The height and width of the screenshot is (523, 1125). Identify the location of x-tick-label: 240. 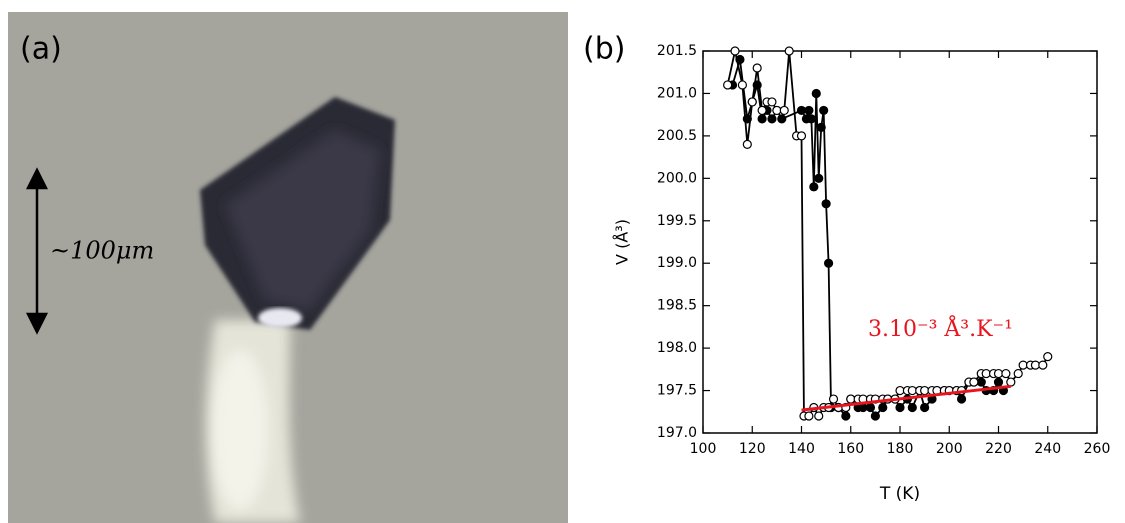
(1047, 449).